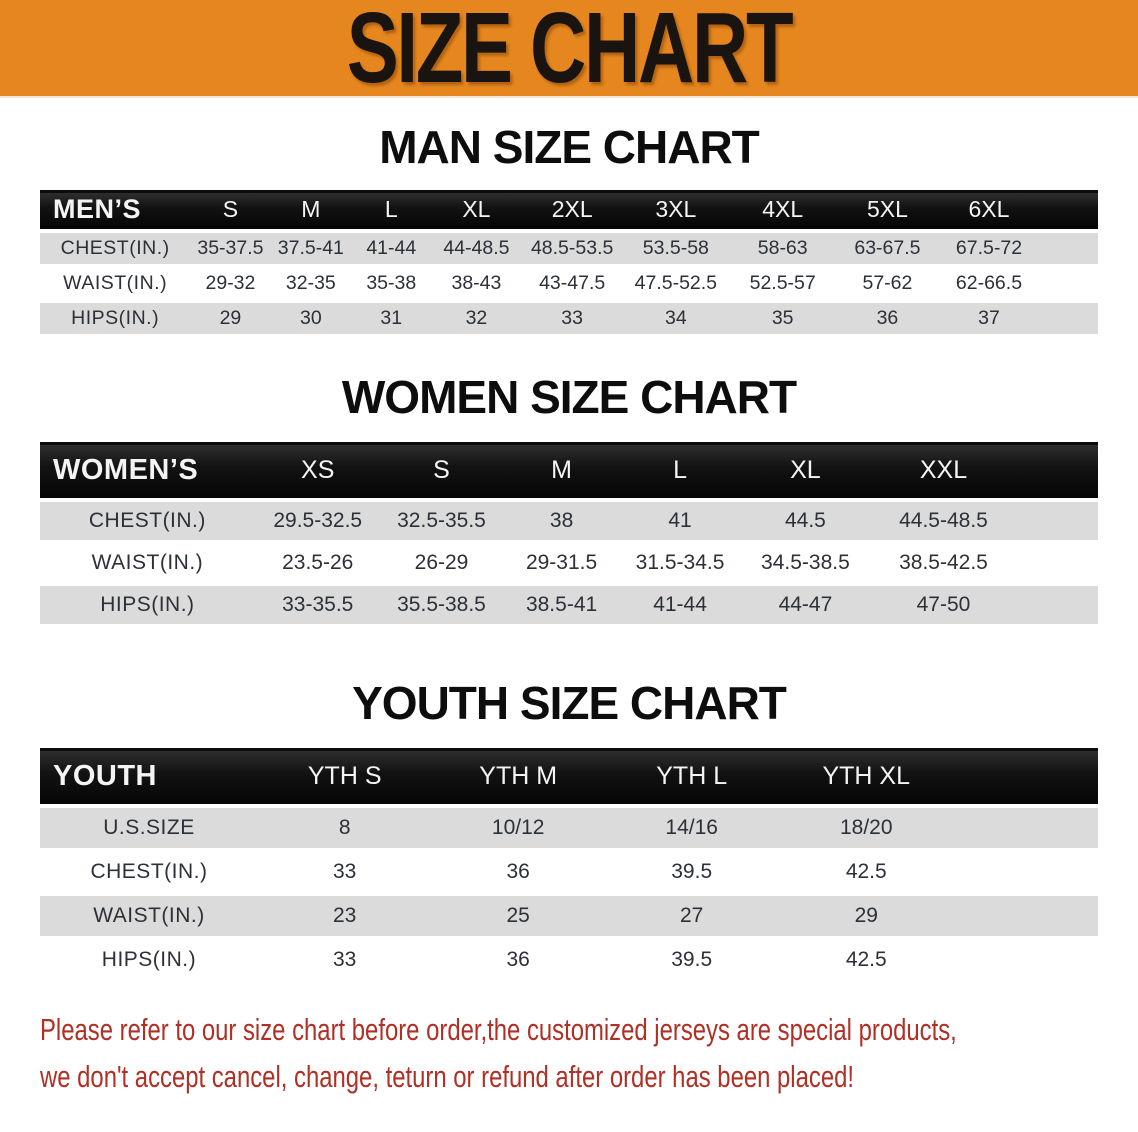  I want to click on measure-cell: 34.5-38.5, so click(805, 563).